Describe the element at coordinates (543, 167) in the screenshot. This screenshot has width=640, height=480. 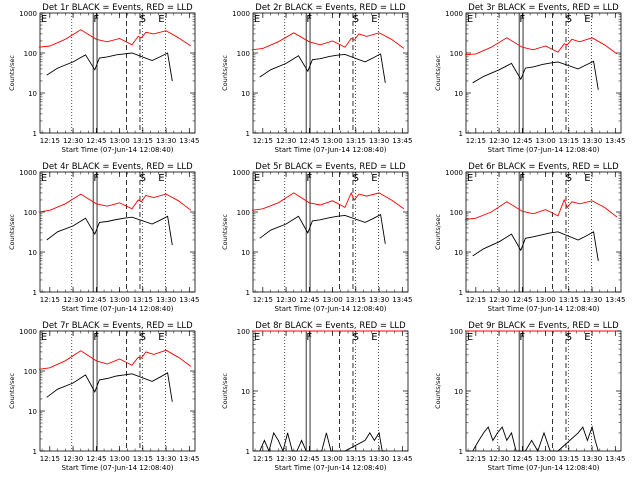
I see `panel-title: Det 6r BLACK = Events, RED = LLD` at that location.